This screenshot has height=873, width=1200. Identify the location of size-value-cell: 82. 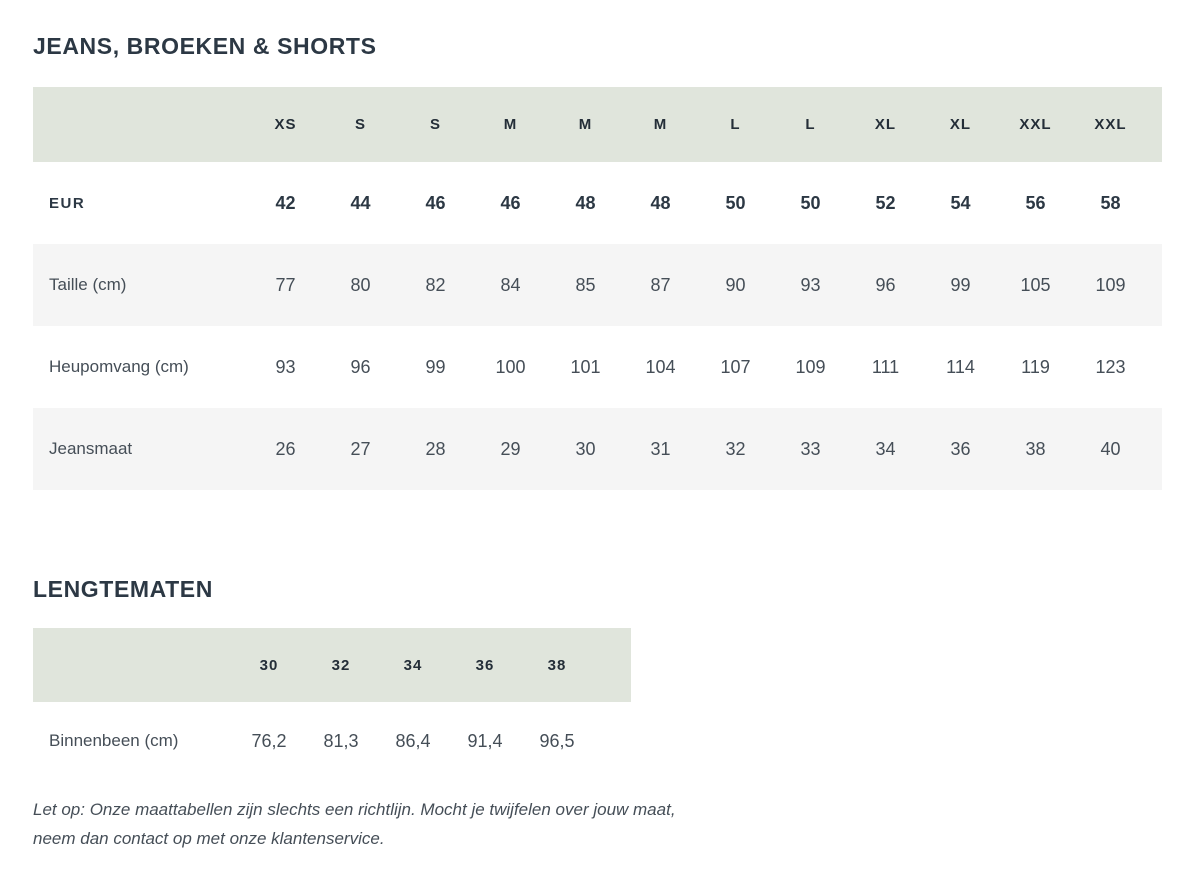
(435, 284).